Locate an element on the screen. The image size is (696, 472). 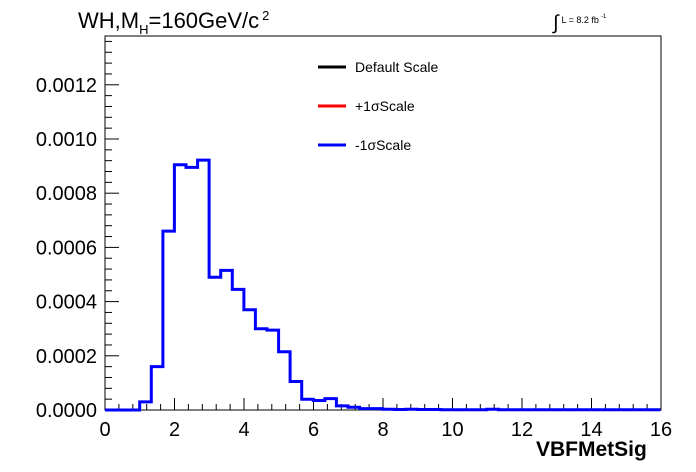
y-tick-label: 0.0000 is located at coordinates (66, 411).